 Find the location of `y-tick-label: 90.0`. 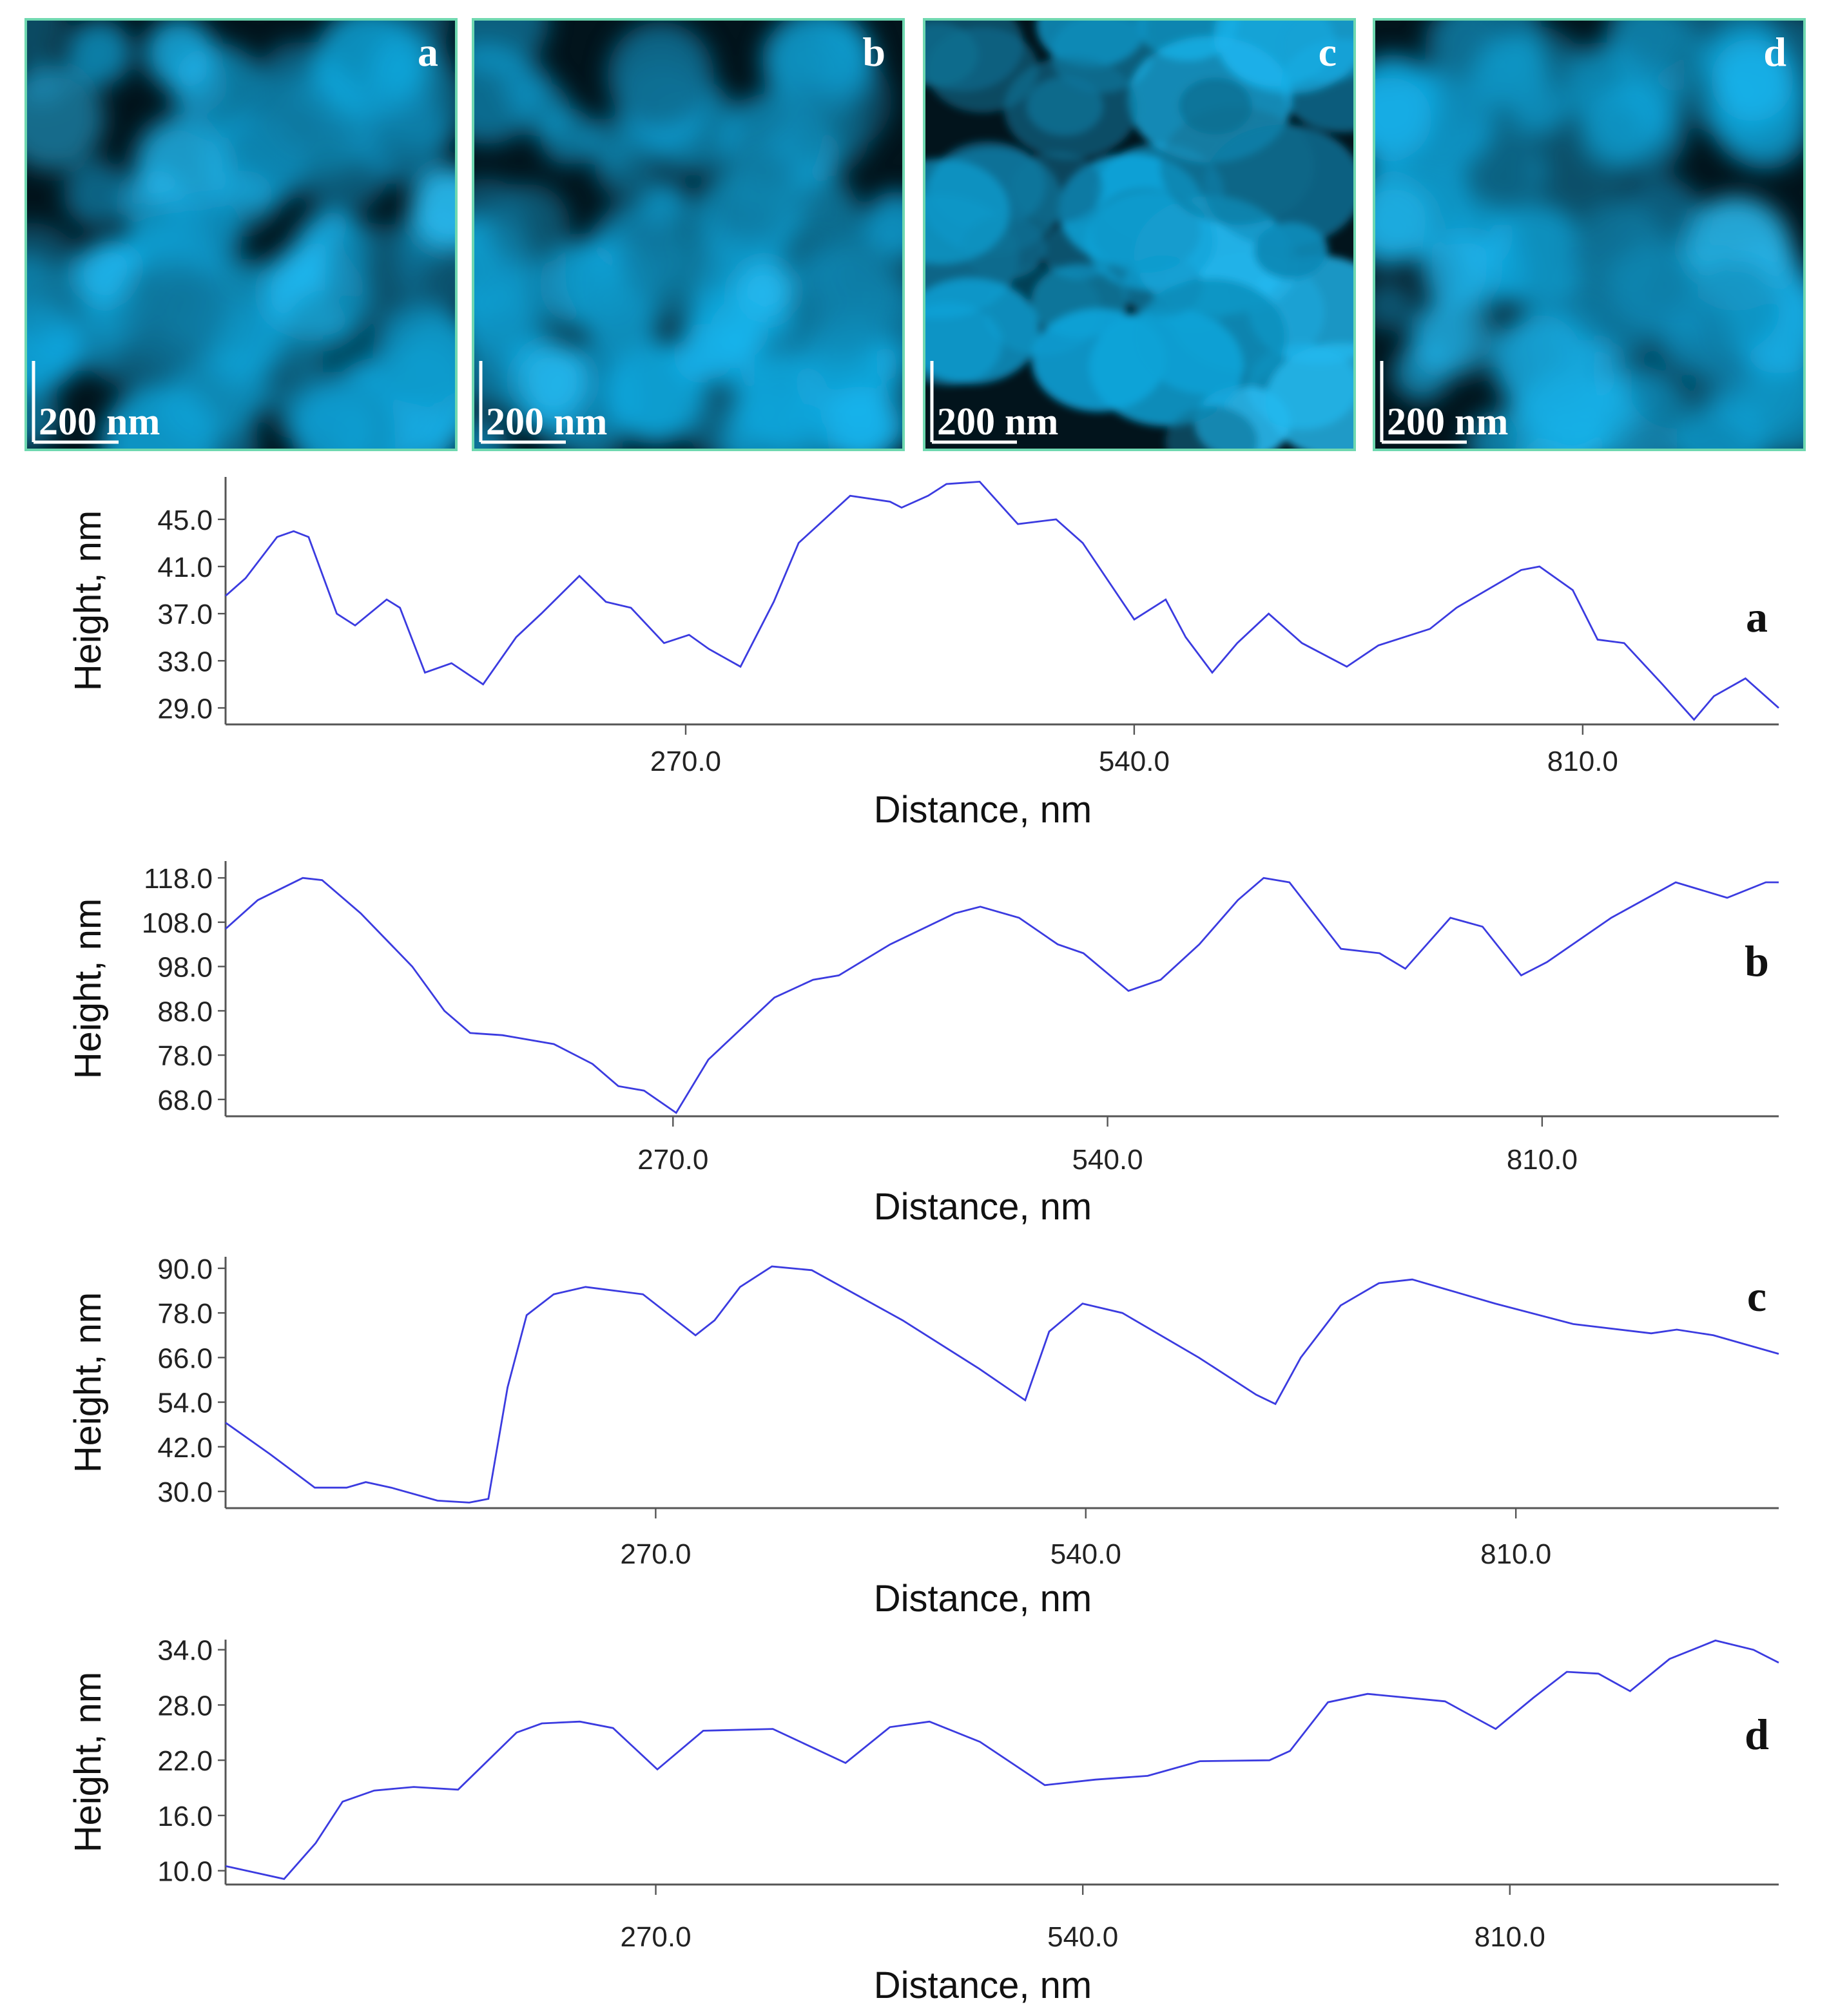

y-tick-label: 90.0 is located at coordinates (185, 1269).